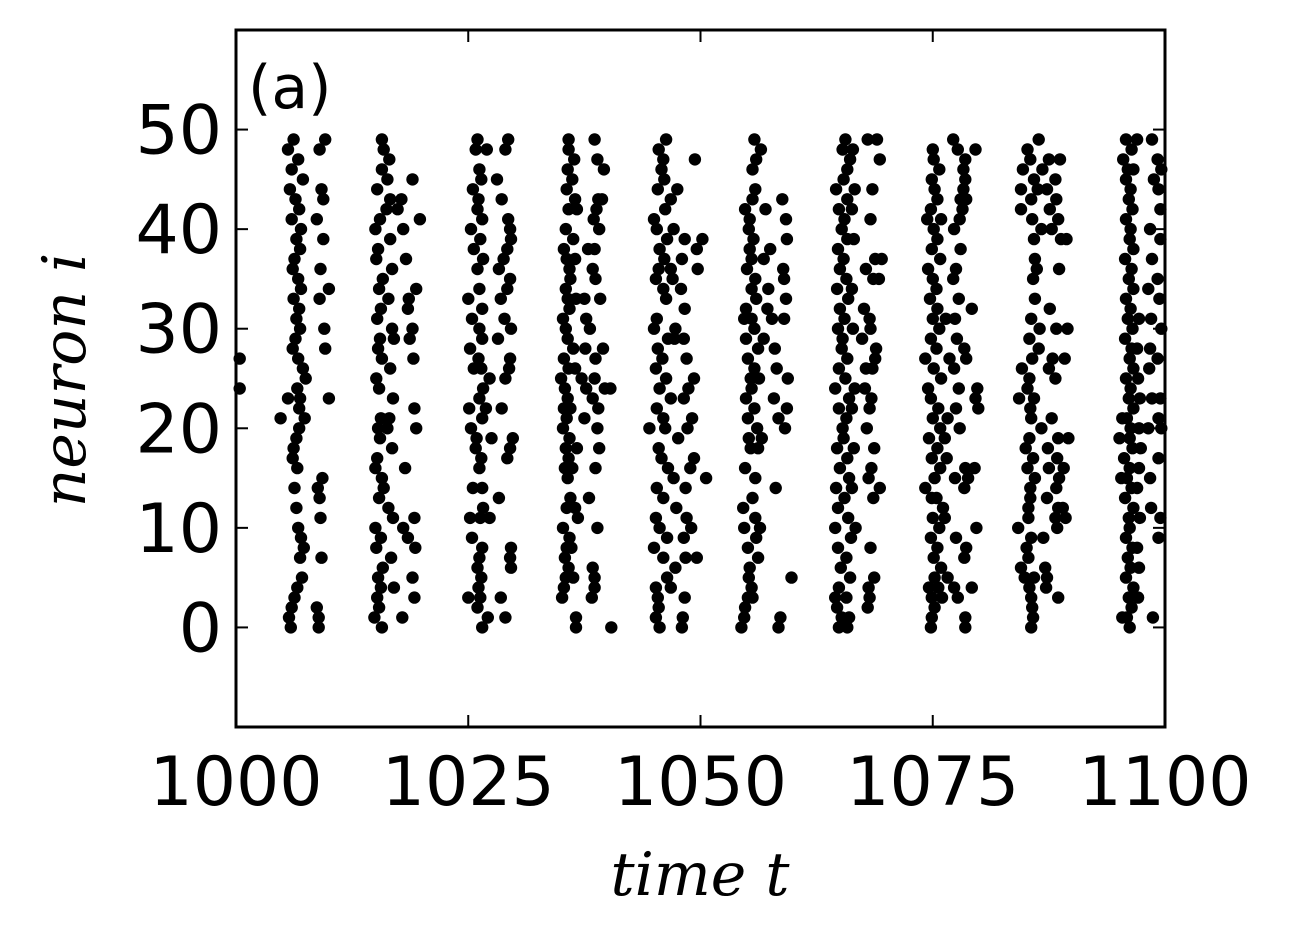  What do you see at coordinates (468, 782) in the screenshot?
I see `x-tick-label: 1025` at bounding box center [468, 782].